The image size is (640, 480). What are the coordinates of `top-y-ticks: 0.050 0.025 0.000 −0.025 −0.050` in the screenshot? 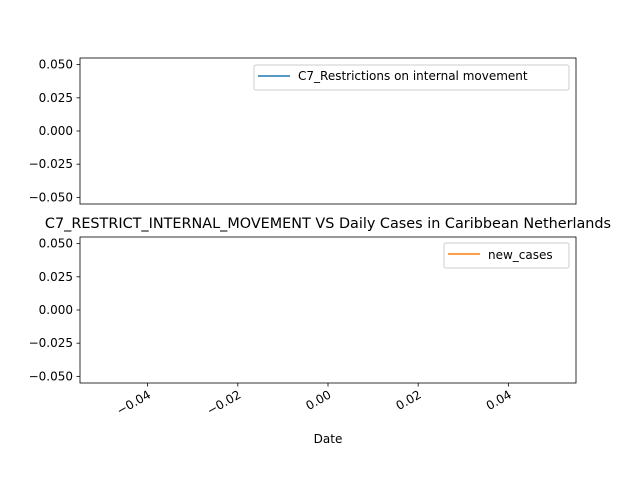 It's located at (54, 131).